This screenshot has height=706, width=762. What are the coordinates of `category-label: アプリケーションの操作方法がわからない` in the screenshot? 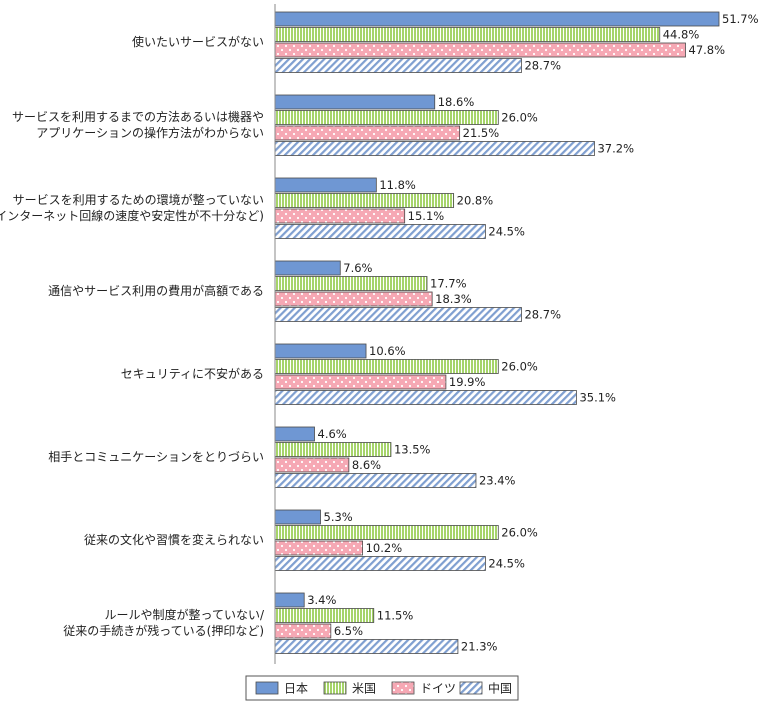 It's located at (150, 132).